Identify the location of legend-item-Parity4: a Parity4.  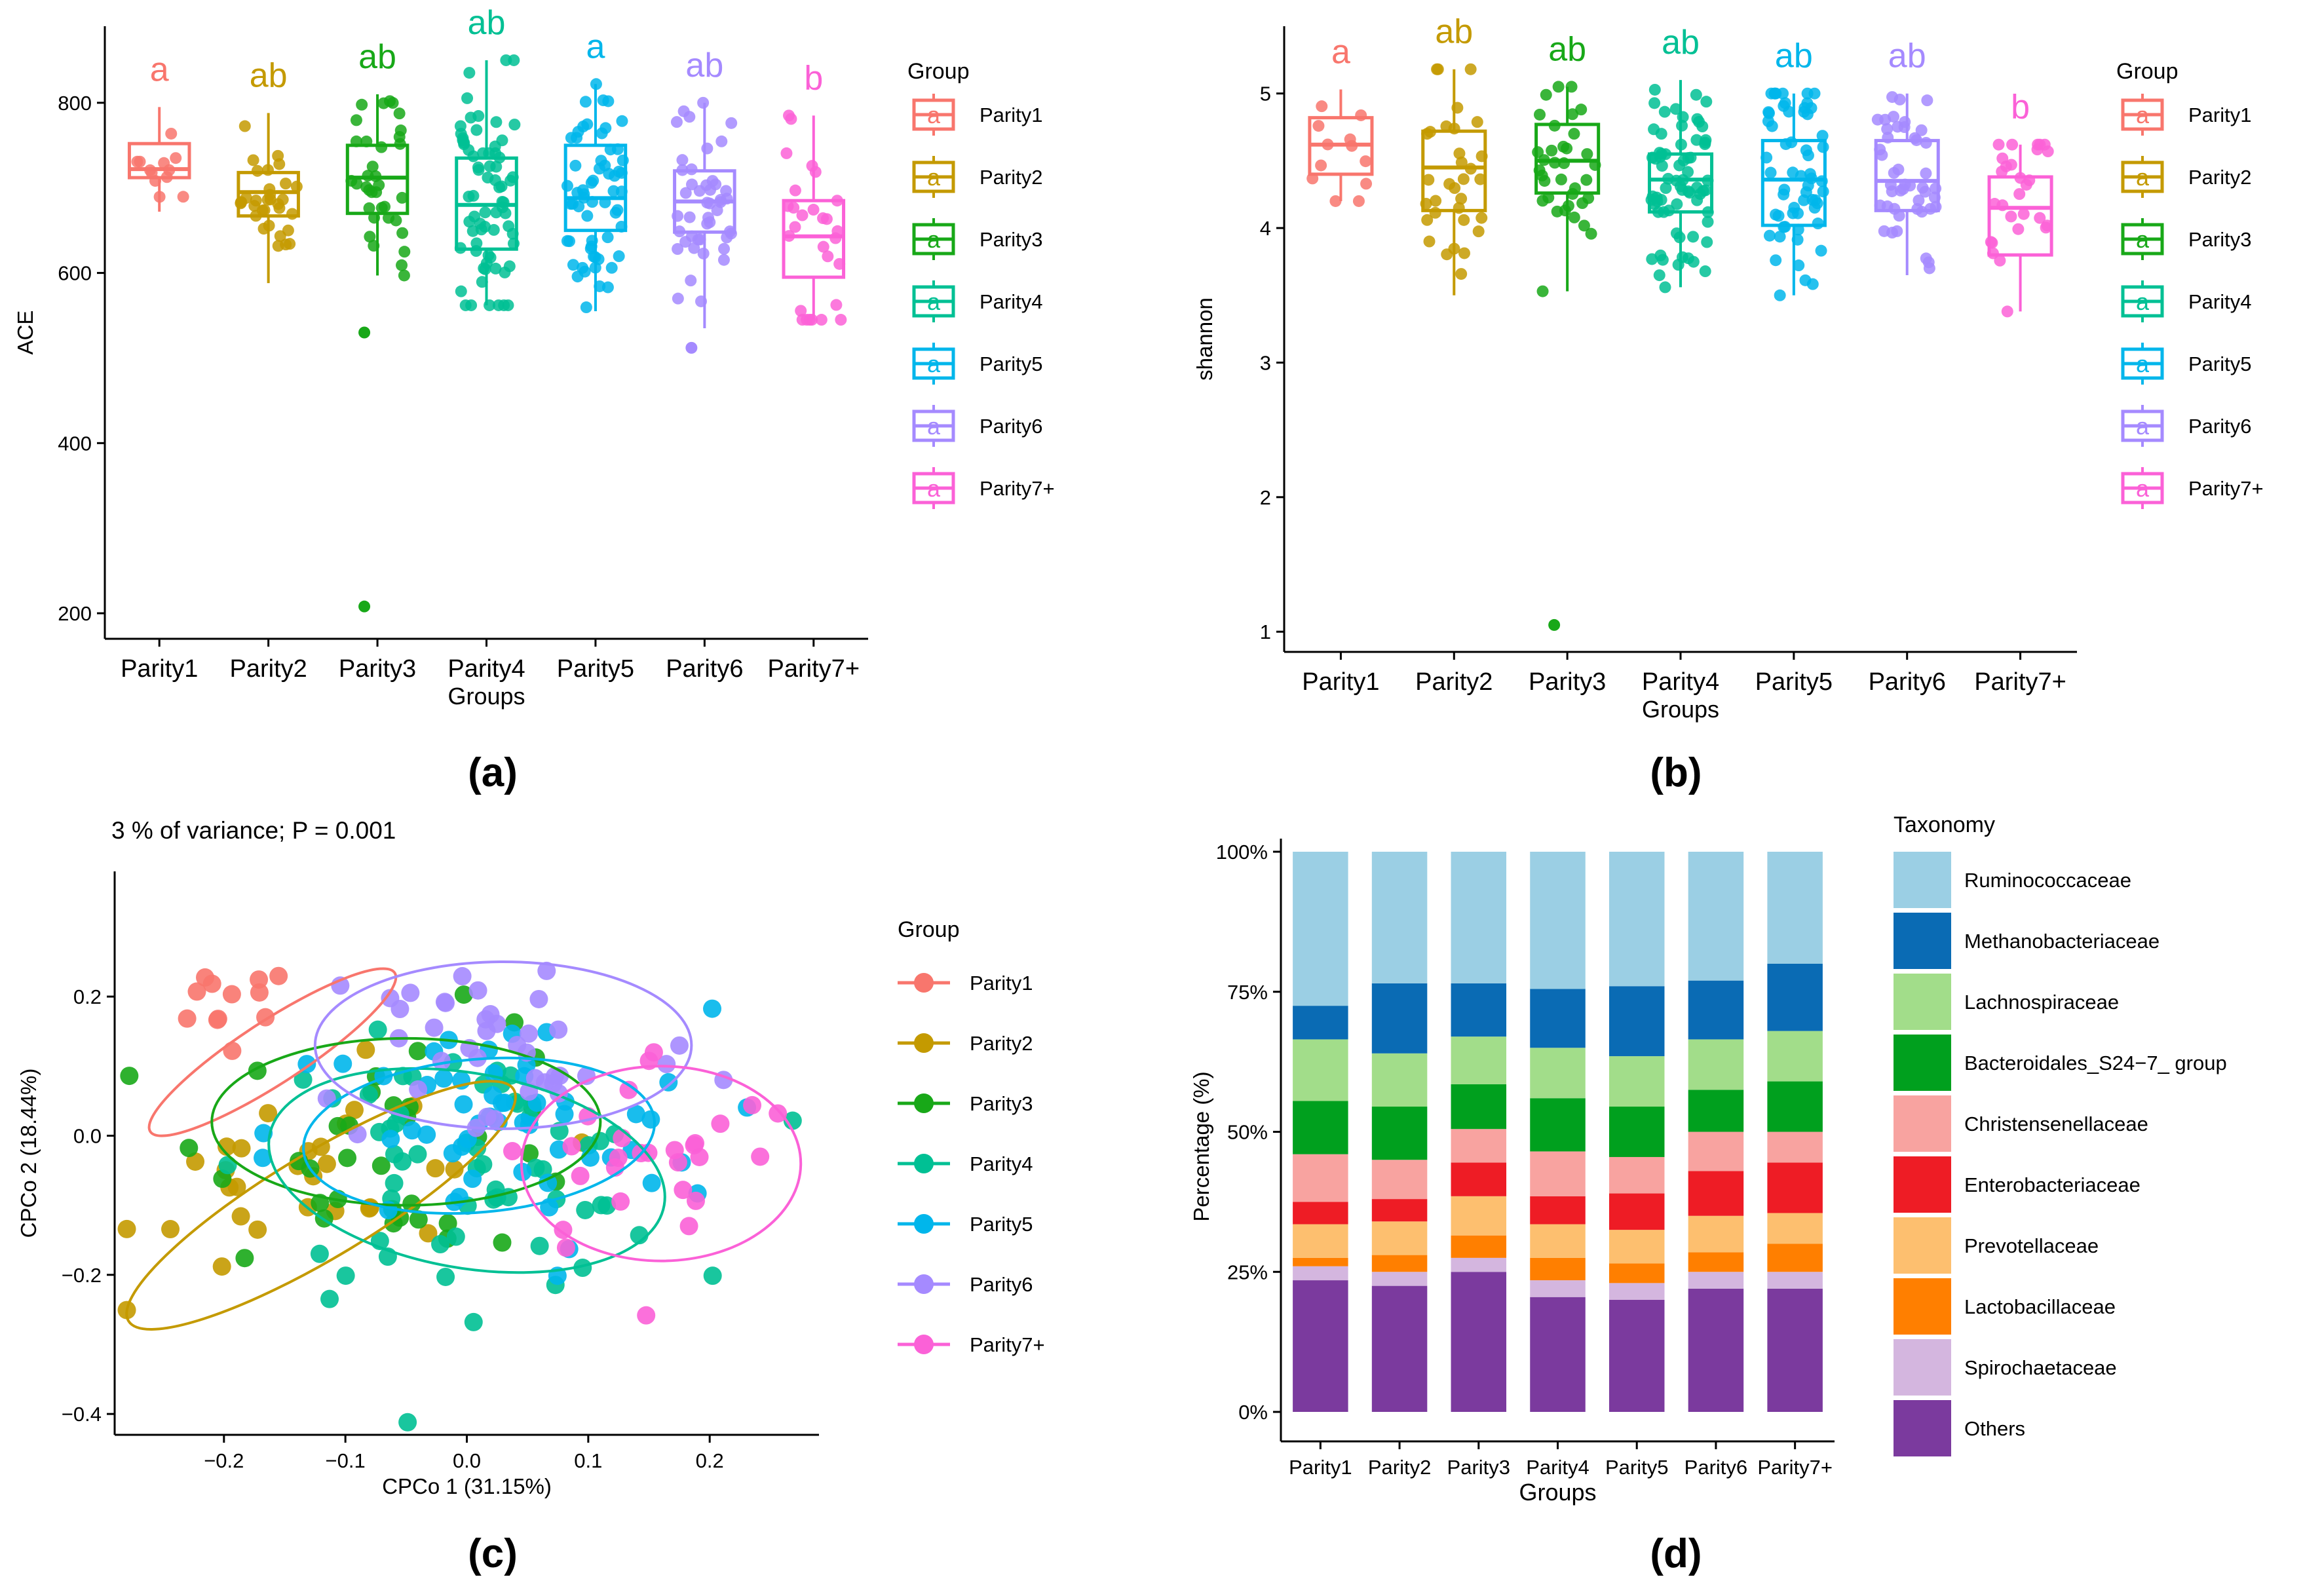
(2186, 301).